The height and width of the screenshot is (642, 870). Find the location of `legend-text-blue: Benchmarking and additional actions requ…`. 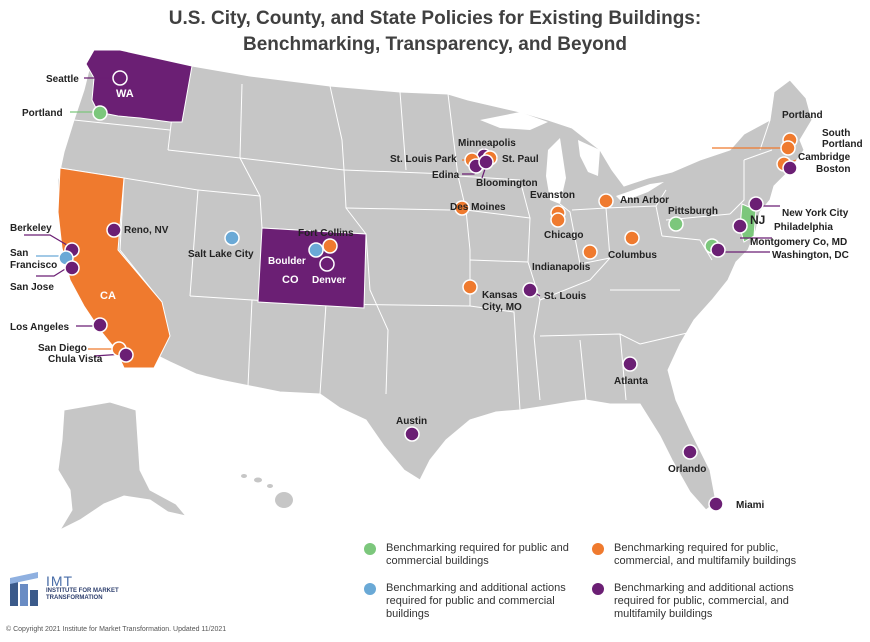

legend-text-blue: Benchmarking and additional actions requ… is located at coordinates (476, 601).